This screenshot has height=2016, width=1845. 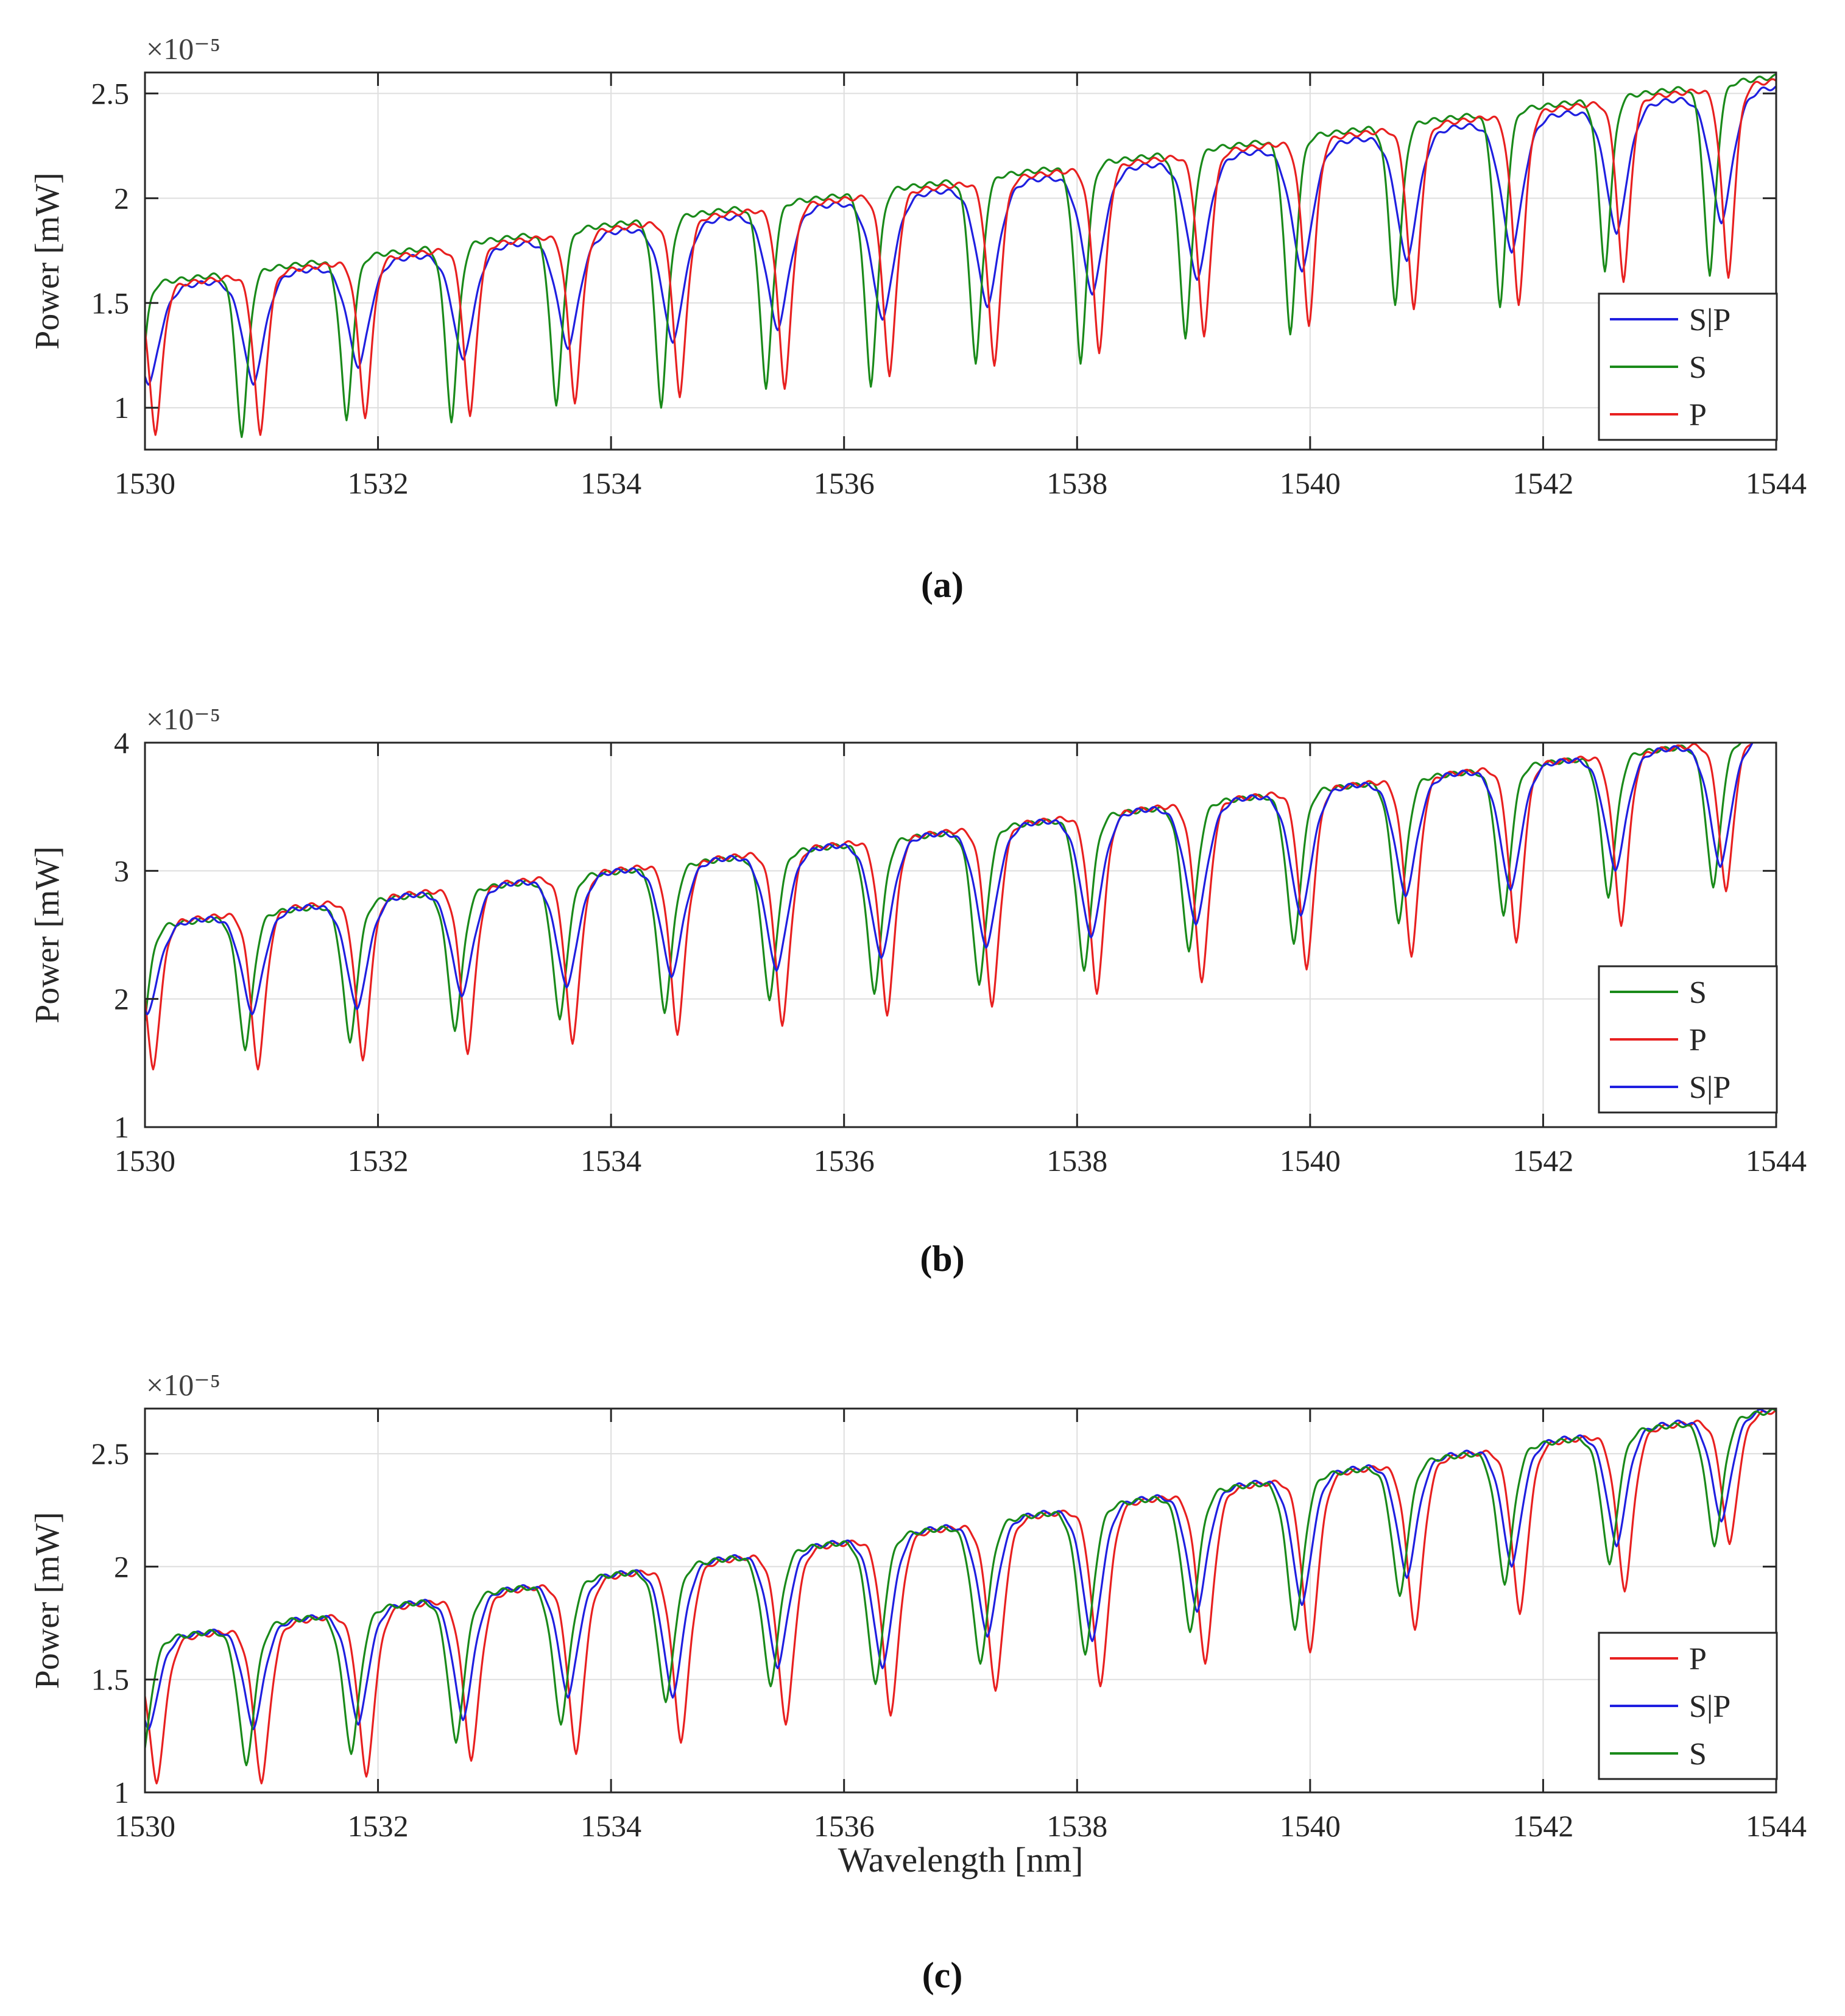 I want to click on plot-area, so click(x=949, y=906).